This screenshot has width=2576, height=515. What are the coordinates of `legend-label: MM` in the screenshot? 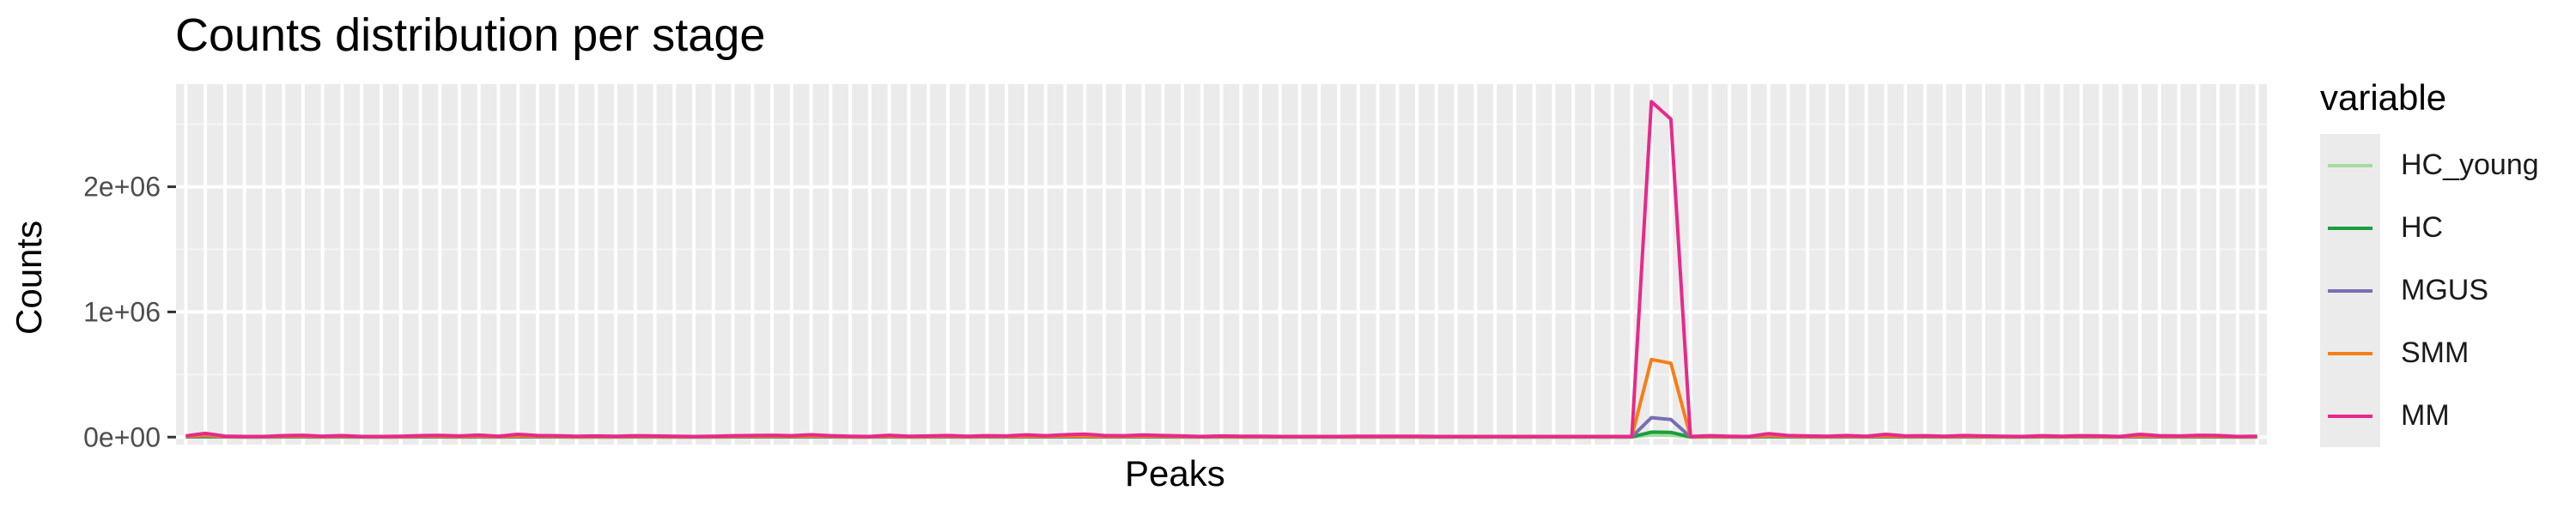 It's located at (2426, 415).